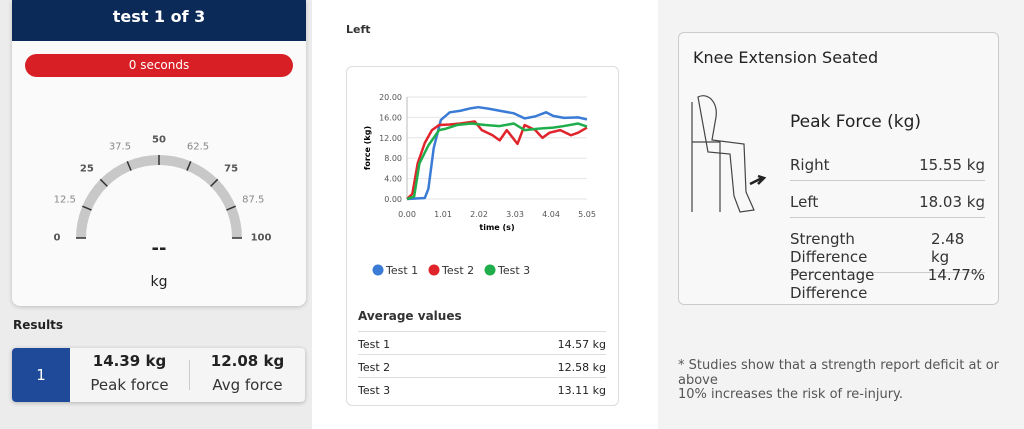 This screenshot has width=1024, height=429. What do you see at coordinates (479, 214) in the screenshot?
I see `x-tick-label: 2.02` at bounding box center [479, 214].